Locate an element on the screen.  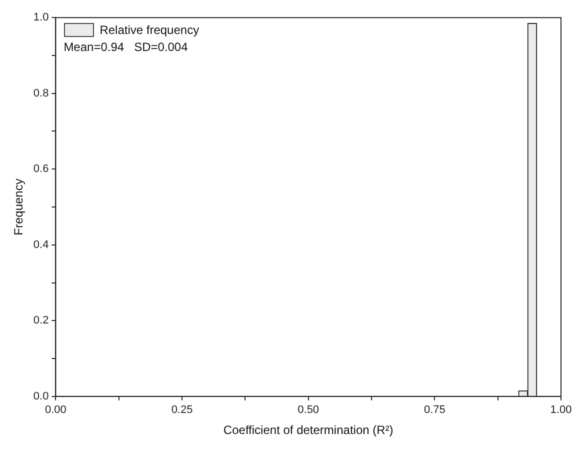
x-tick-label: 0.75 is located at coordinates (435, 410).